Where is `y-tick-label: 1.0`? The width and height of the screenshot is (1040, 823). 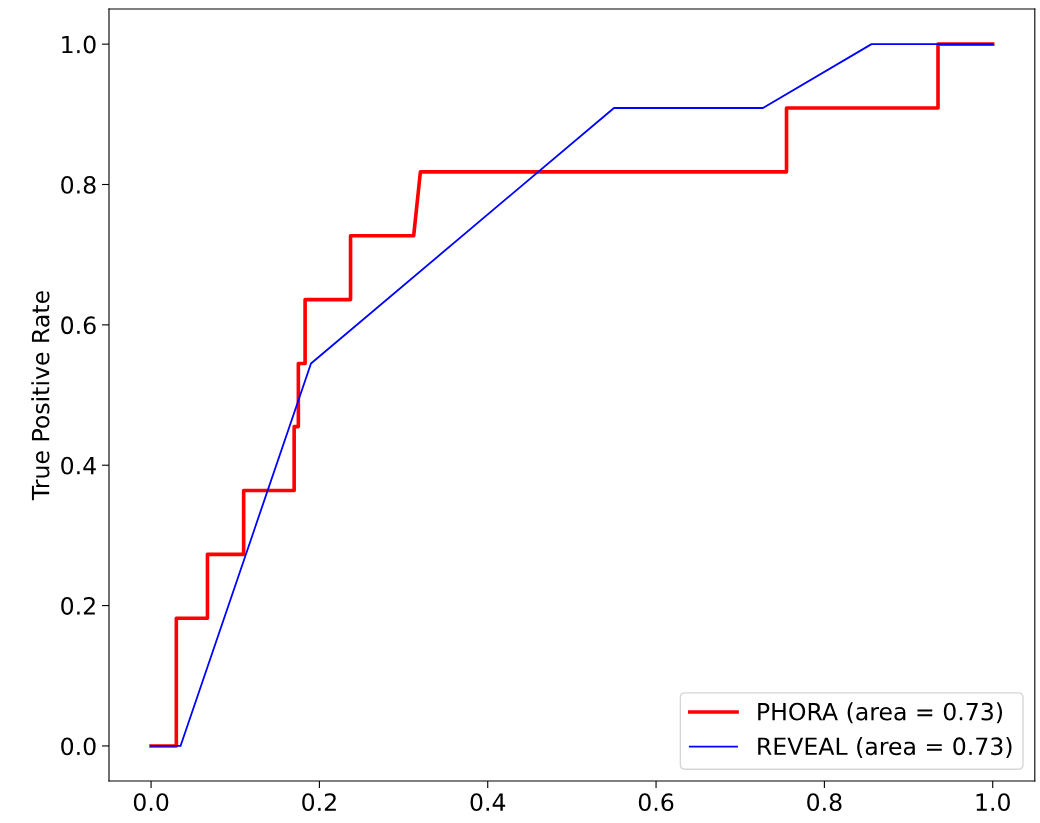
y-tick-label: 1.0 is located at coordinates (79, 44).